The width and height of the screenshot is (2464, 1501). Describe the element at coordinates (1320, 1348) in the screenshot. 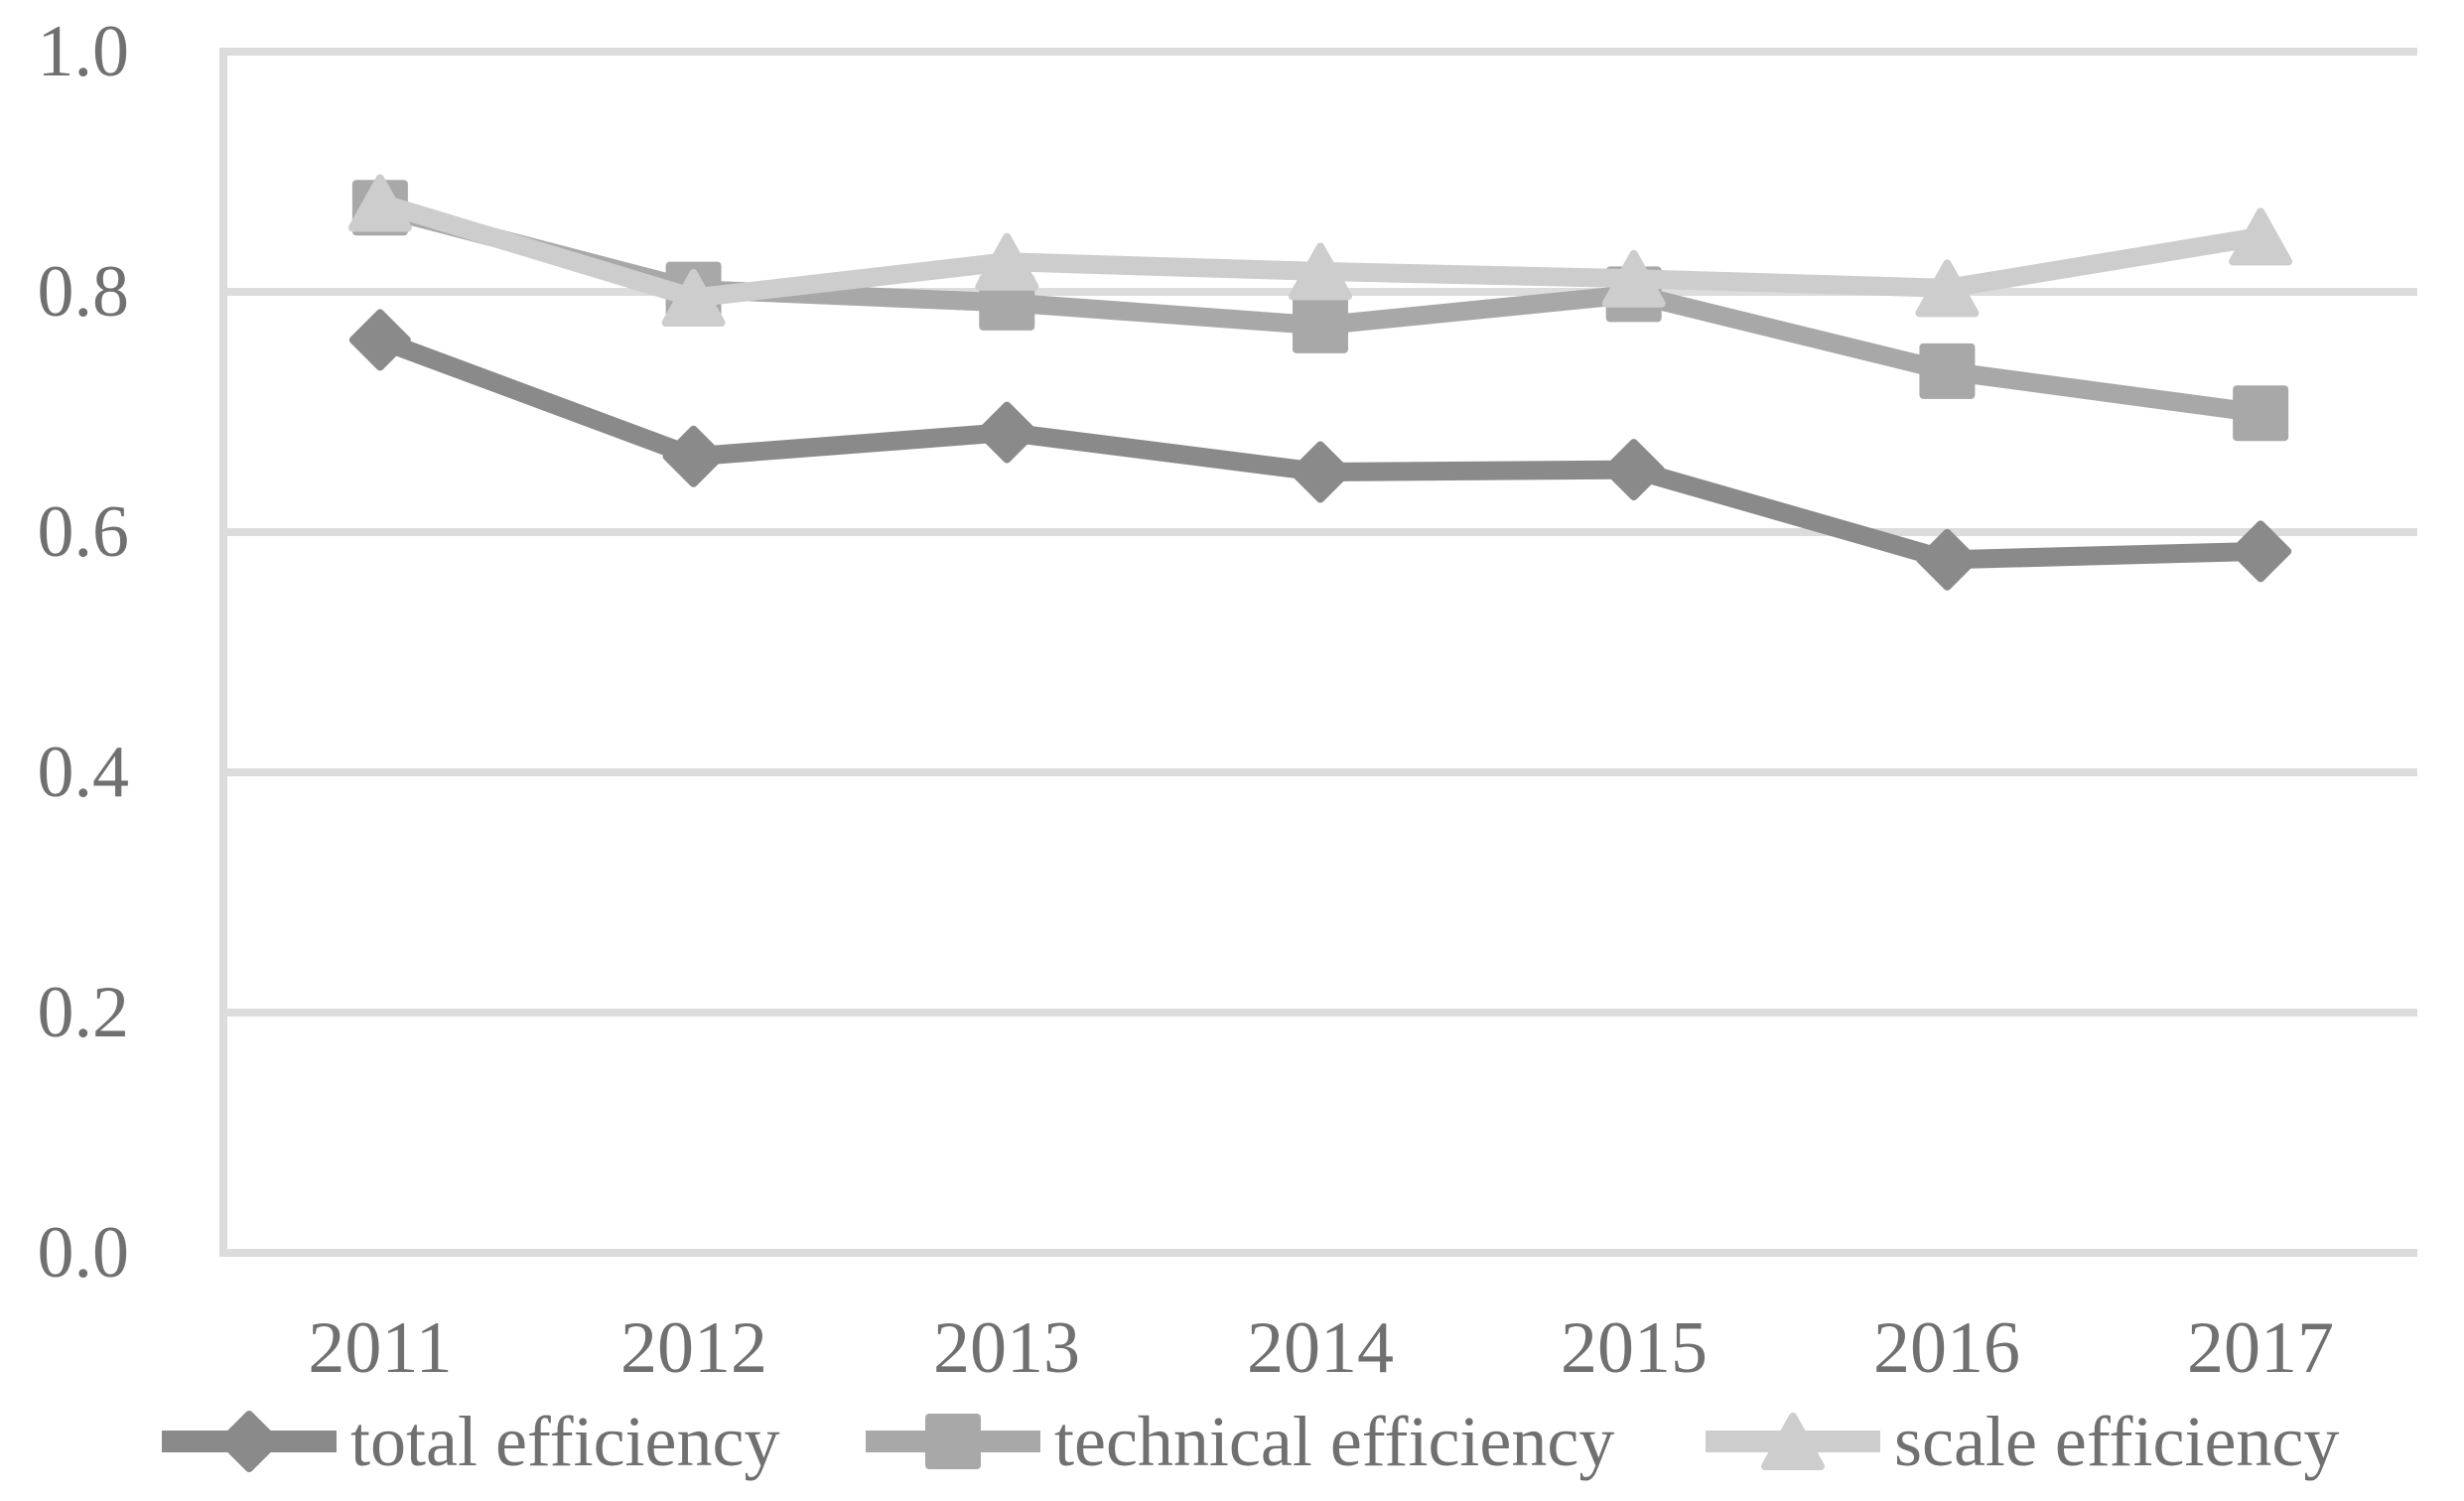

I see `x-axis-tick-label: 2014` at that location.